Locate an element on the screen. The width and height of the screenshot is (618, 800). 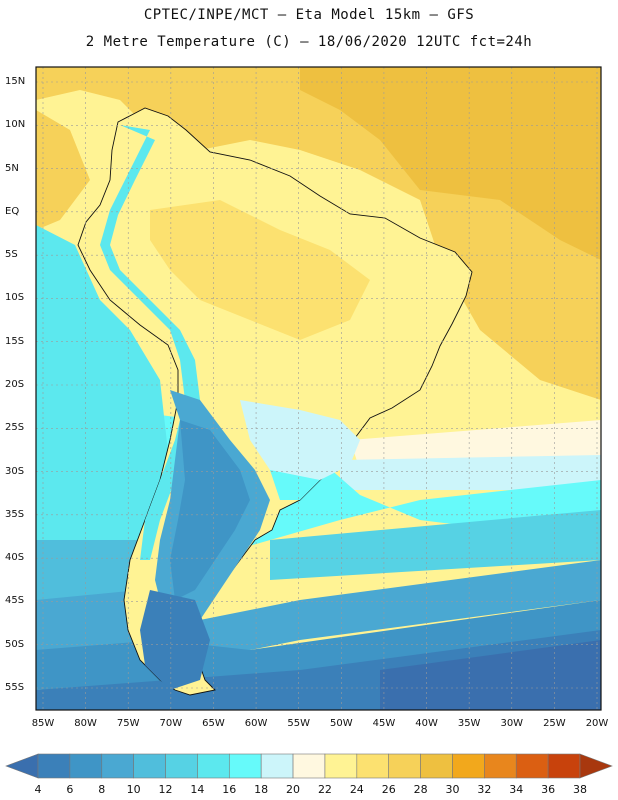
lat-label-15n: 15N is located at coordinates (15, 81).